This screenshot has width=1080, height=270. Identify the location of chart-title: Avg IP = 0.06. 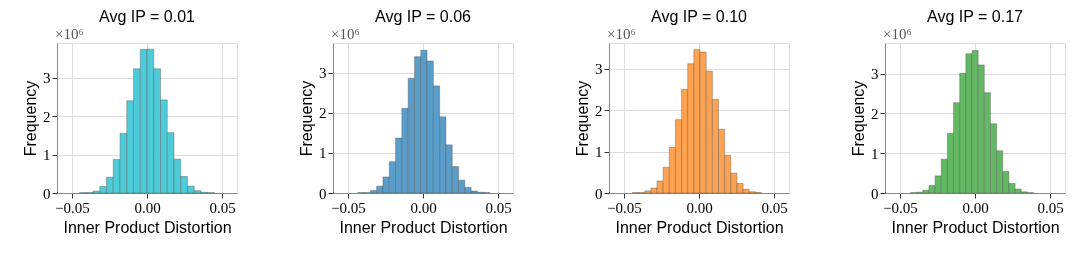
(423, 16).